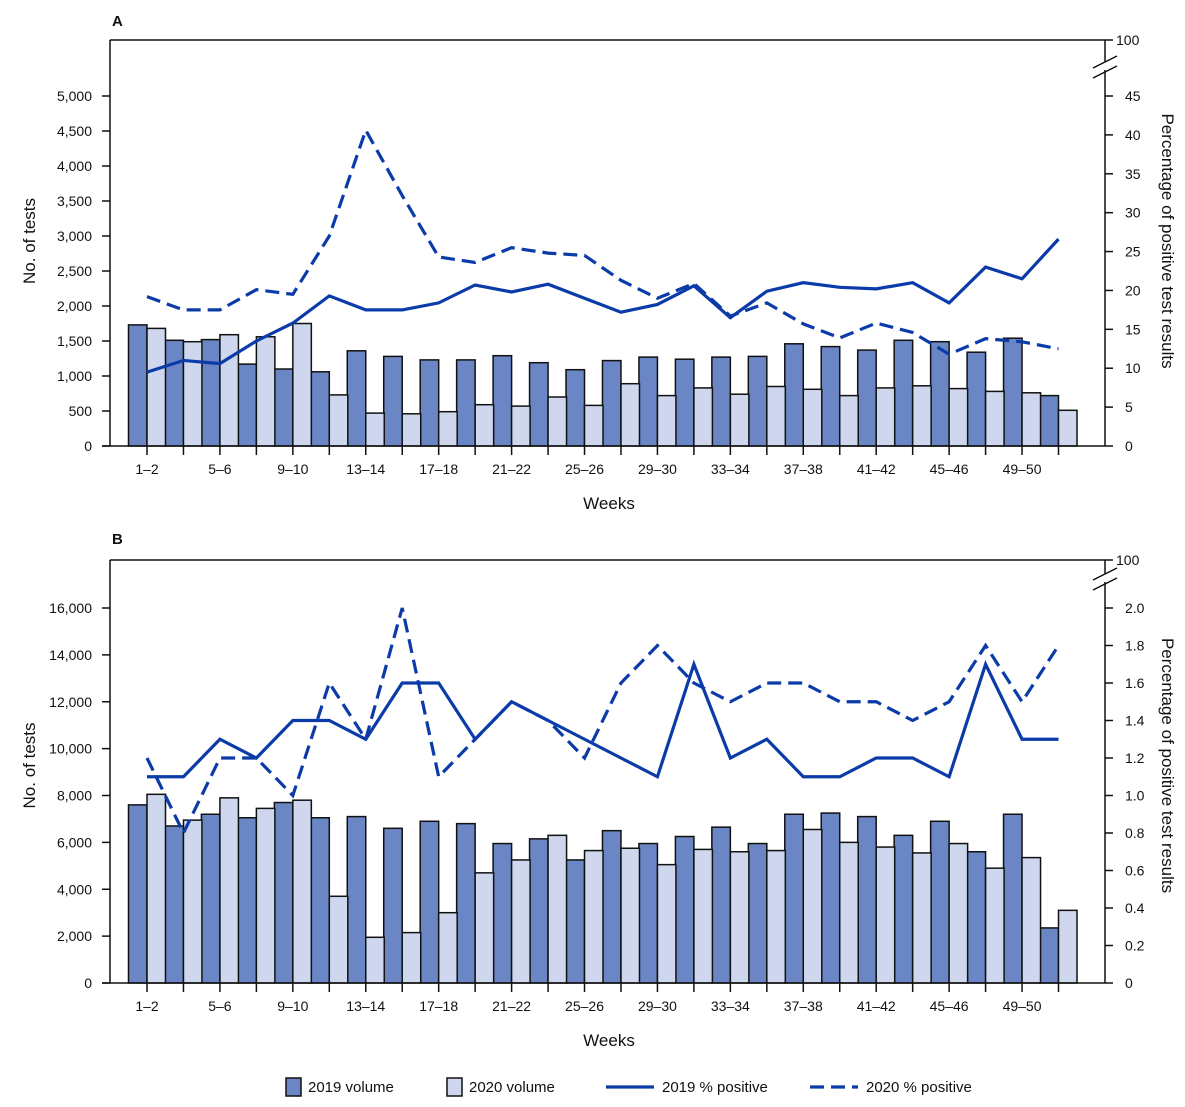 Image resolution: width=1185 pixels, height=1107 pixels. Describe the element at coordinates (1135, 608) in the screenshot. I see `y2-tick-label: 2.0` at that location.